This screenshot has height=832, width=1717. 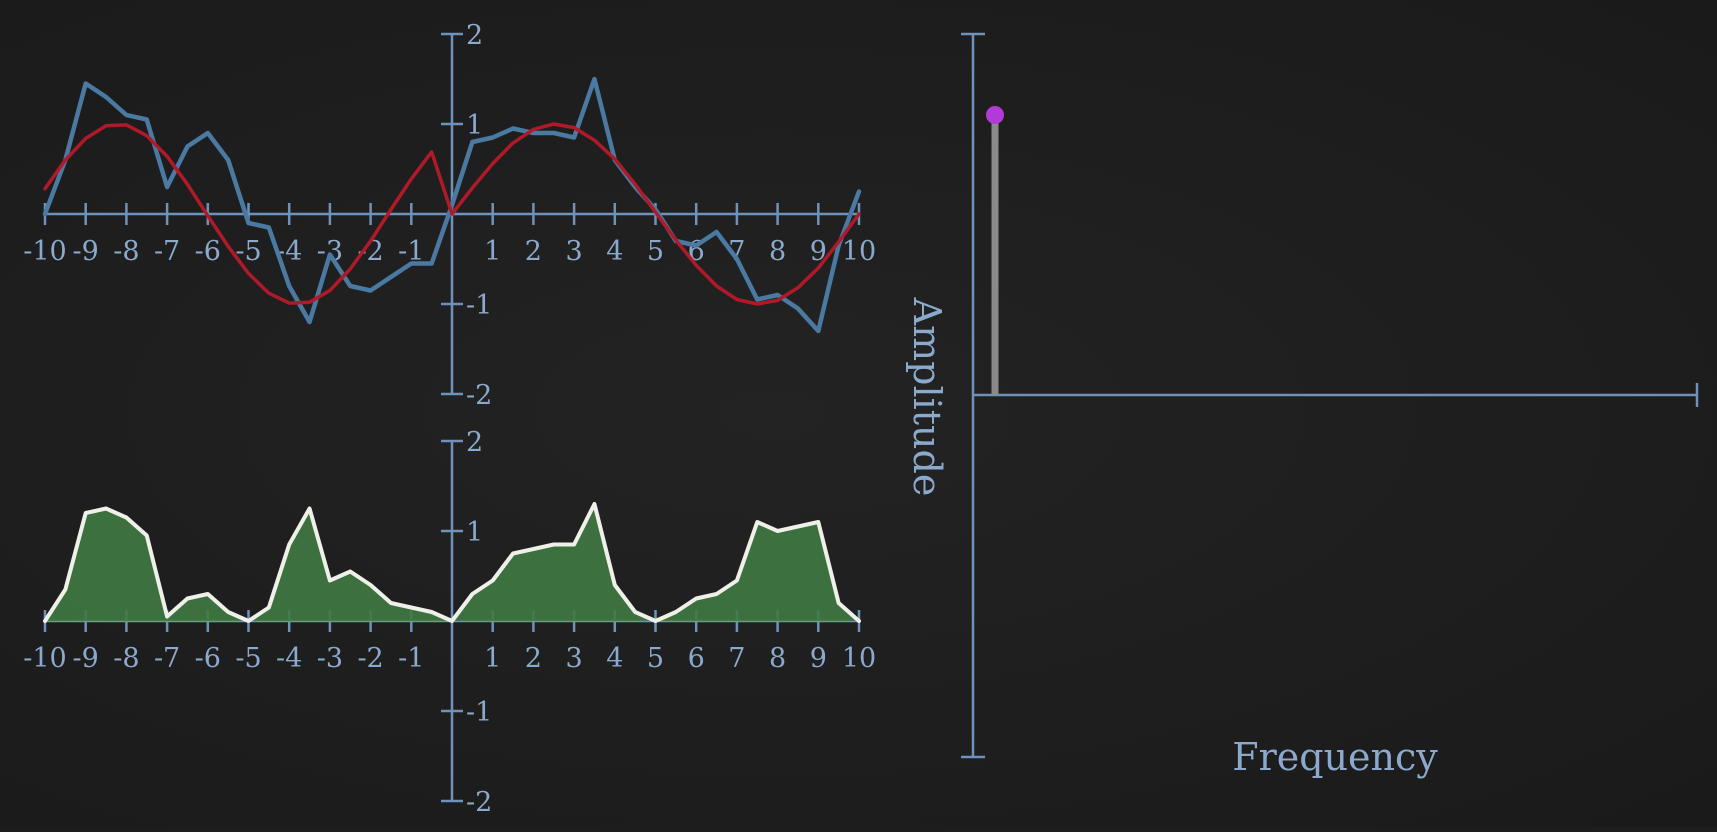 I want to click on product-area, so click(x=452, y=562).